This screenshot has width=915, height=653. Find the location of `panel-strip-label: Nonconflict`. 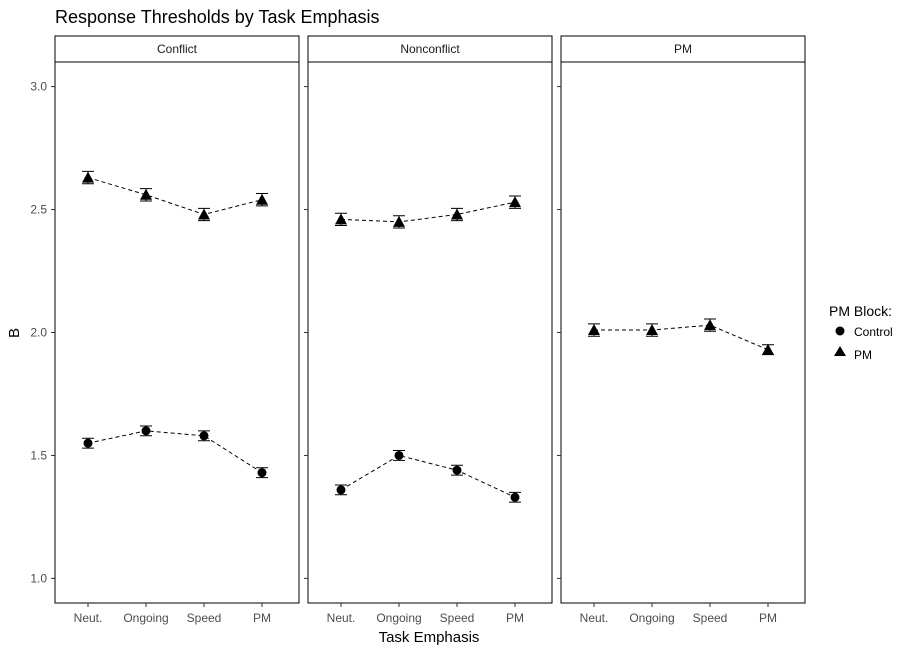

panel-strip-label: Nonconflict is located at coordinates (430, 49).